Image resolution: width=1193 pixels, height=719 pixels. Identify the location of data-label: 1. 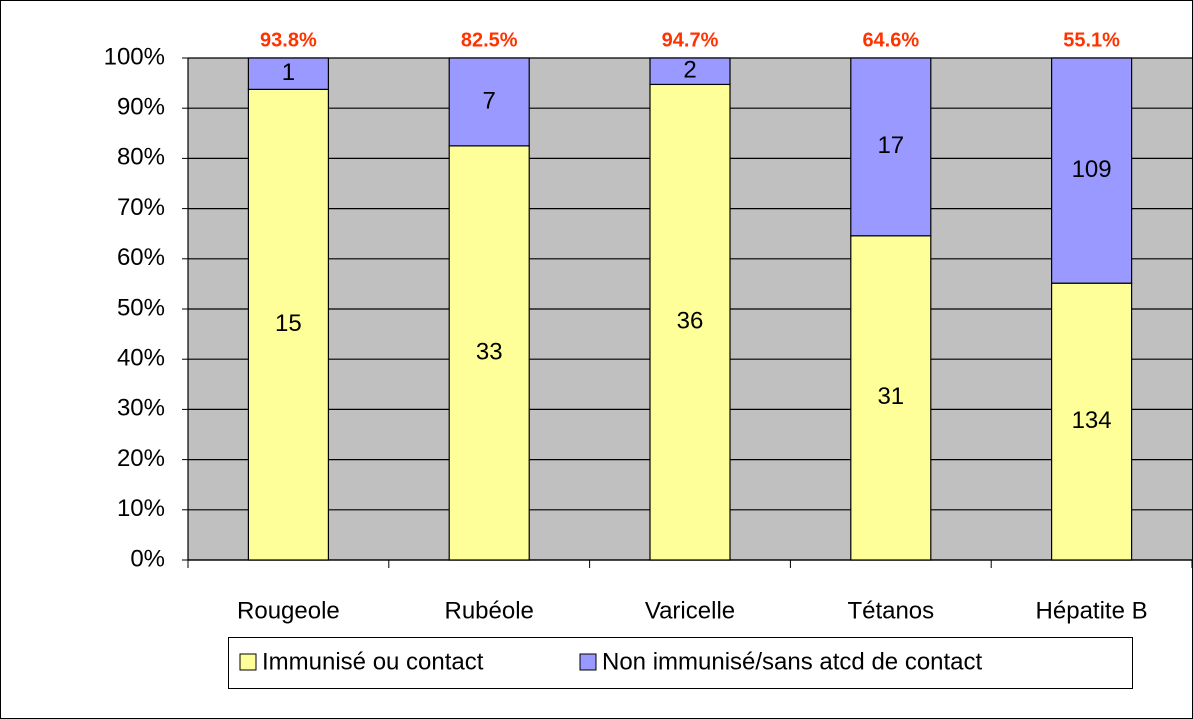
(288, 72).